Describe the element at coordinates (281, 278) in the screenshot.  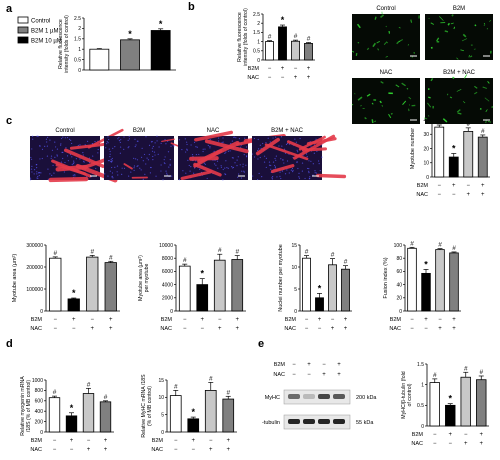
I see `y-axis-label: Nuclei number per myotube` at that location.